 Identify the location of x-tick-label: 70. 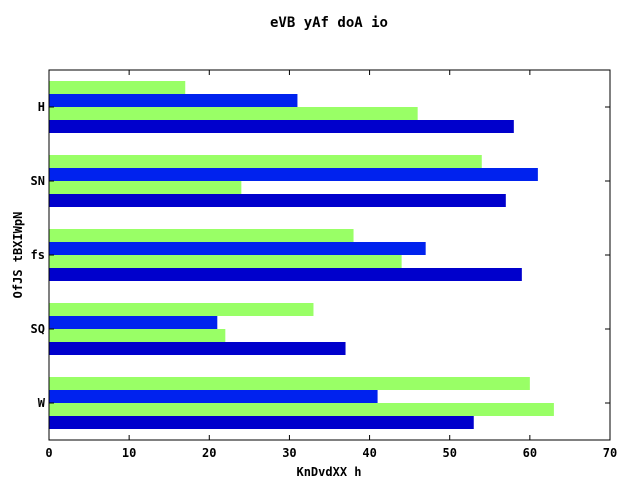
(610, 453).